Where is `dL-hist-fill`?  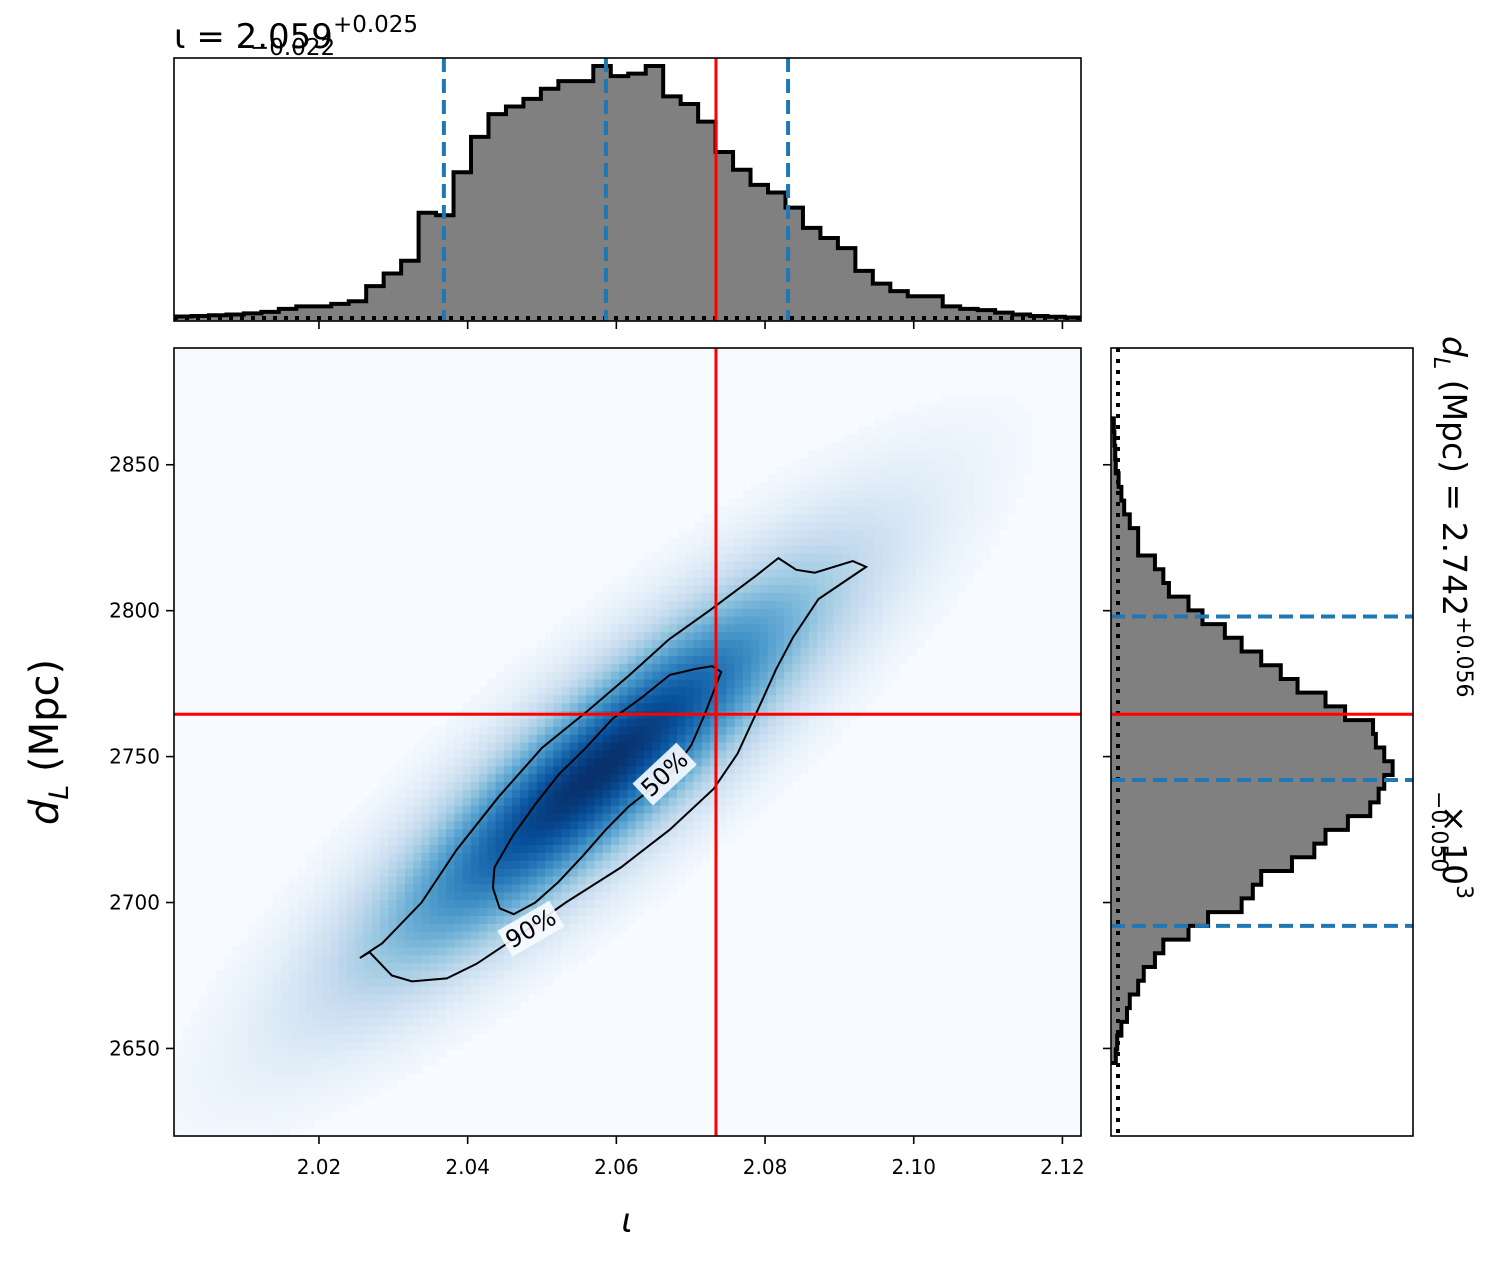
dL-hist-fill is located at coordinates (1252, 741).